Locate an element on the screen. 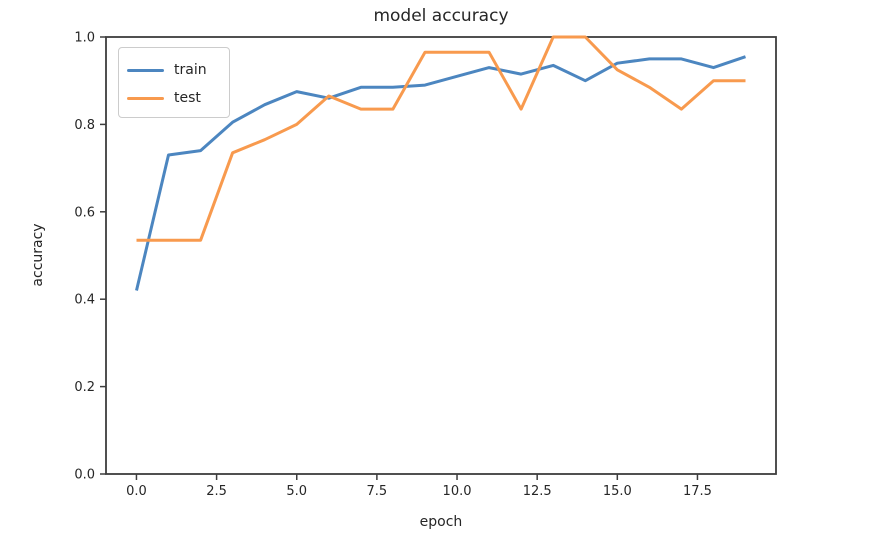  y-tick-label: 0.8 is located at coordinates (84, 125).